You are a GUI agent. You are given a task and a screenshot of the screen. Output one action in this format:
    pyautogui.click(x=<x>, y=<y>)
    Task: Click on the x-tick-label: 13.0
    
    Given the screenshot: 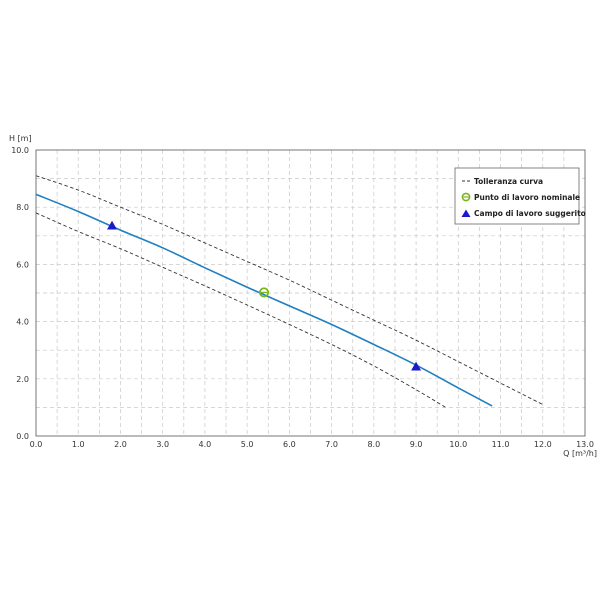 What is the action you would take?
    pyautogui.click(x=585, y=444)
    